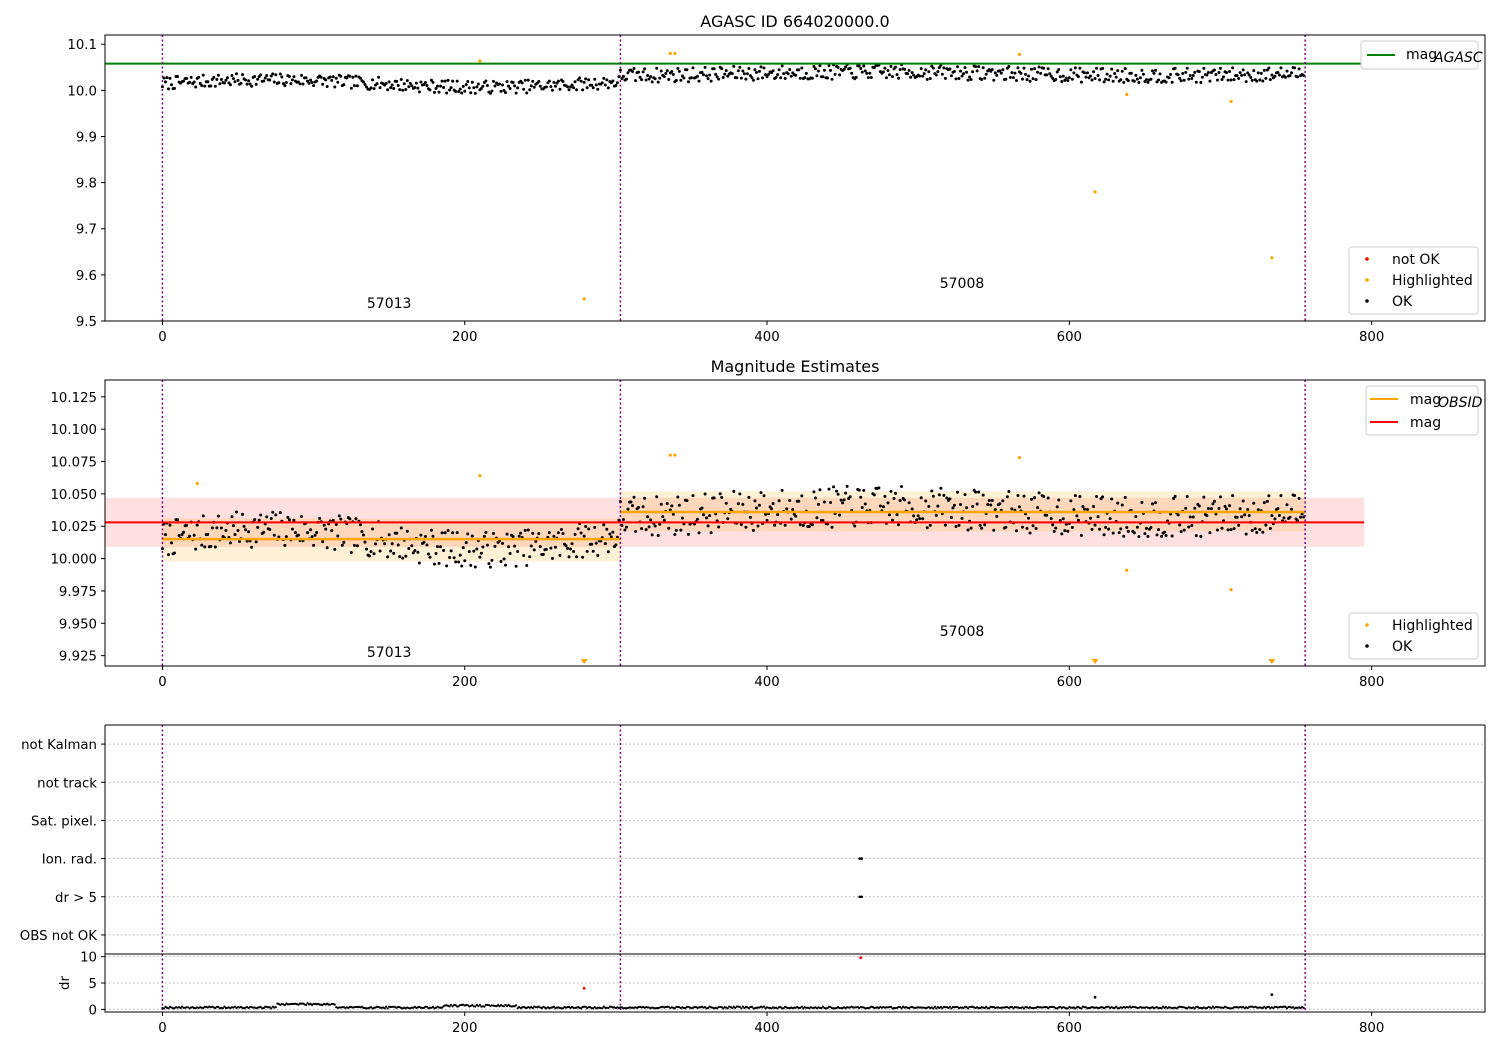 The image size is (1500, 1050). What do you see at coordinates (1272, 661) in the screenshot?
I see `offscale-marker` at bounding box center [1272, 661].